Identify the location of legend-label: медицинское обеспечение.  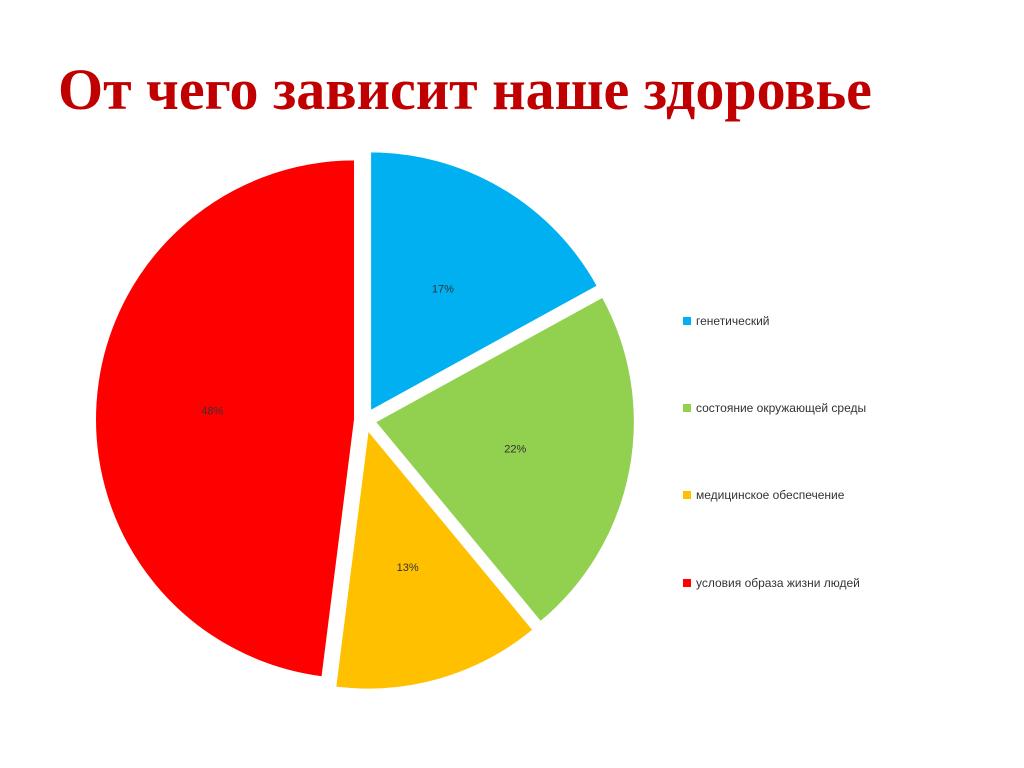
(770, 495).